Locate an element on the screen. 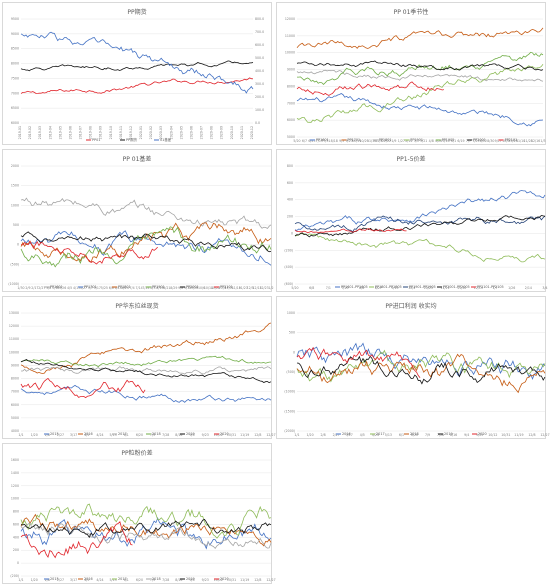 This screenshot has height=586, width=550. y-tick-label: 13000 is located at coordinates (14, 313).